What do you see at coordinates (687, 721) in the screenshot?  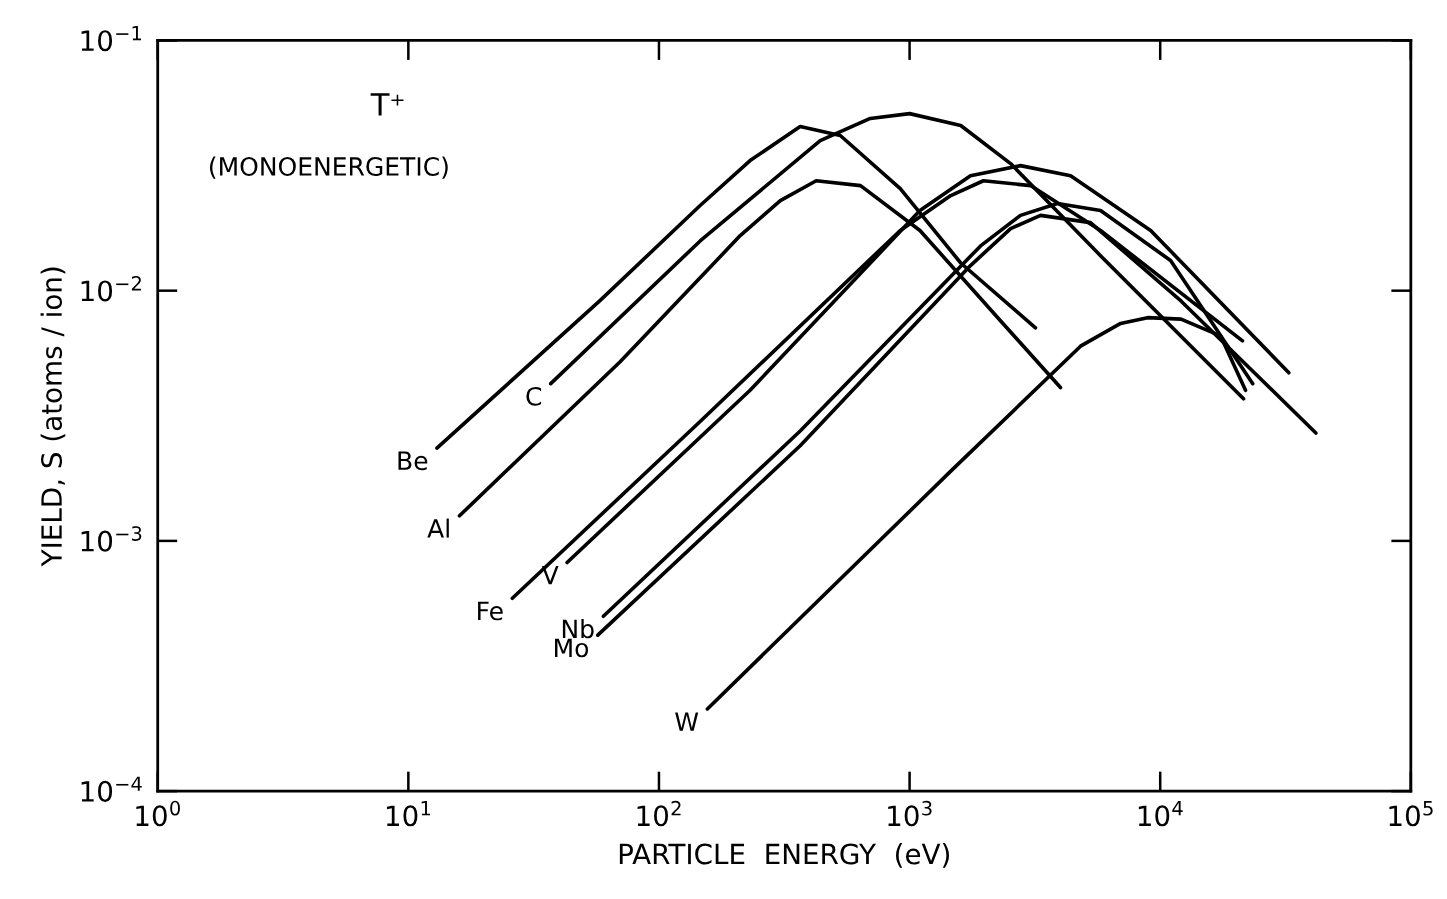 I see `series-label: W` at bounding box center [687, 721].